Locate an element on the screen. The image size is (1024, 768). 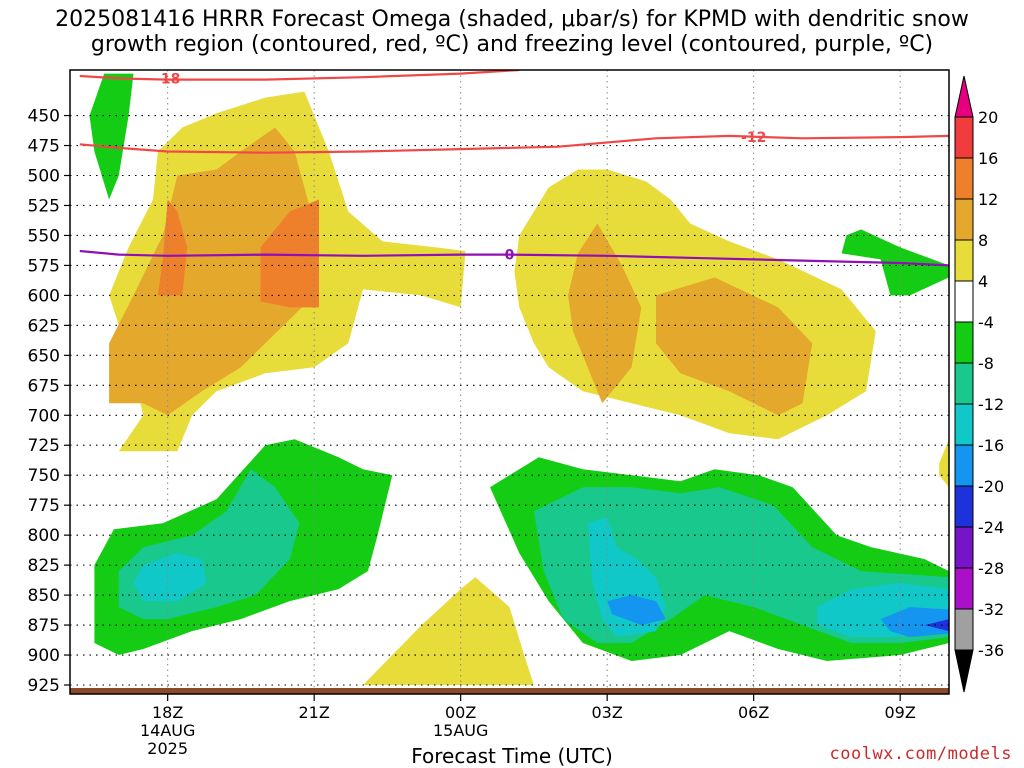
x-tick-date-15AUG: 15AUG is located at coordinates (460, 730).